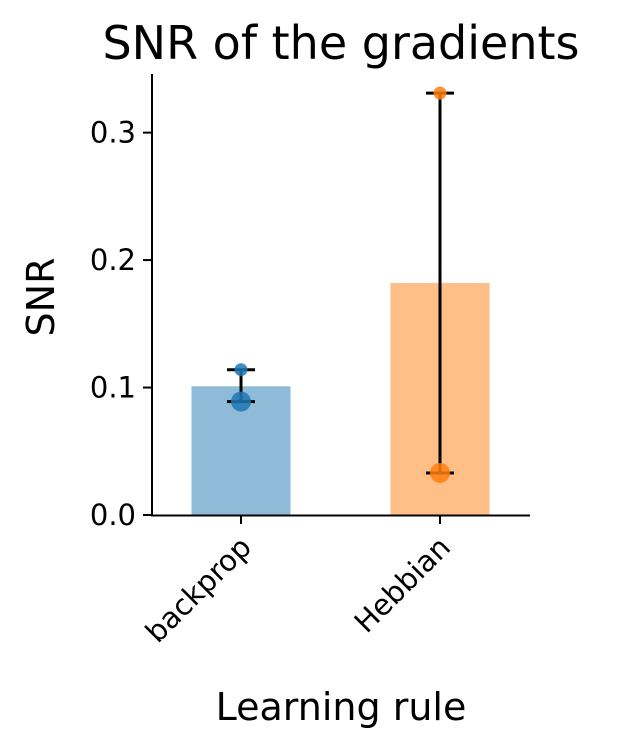  Describe the element at coordinates (113, 260) in the screenshot. I see `y-tick-label: 0.2` at that location.